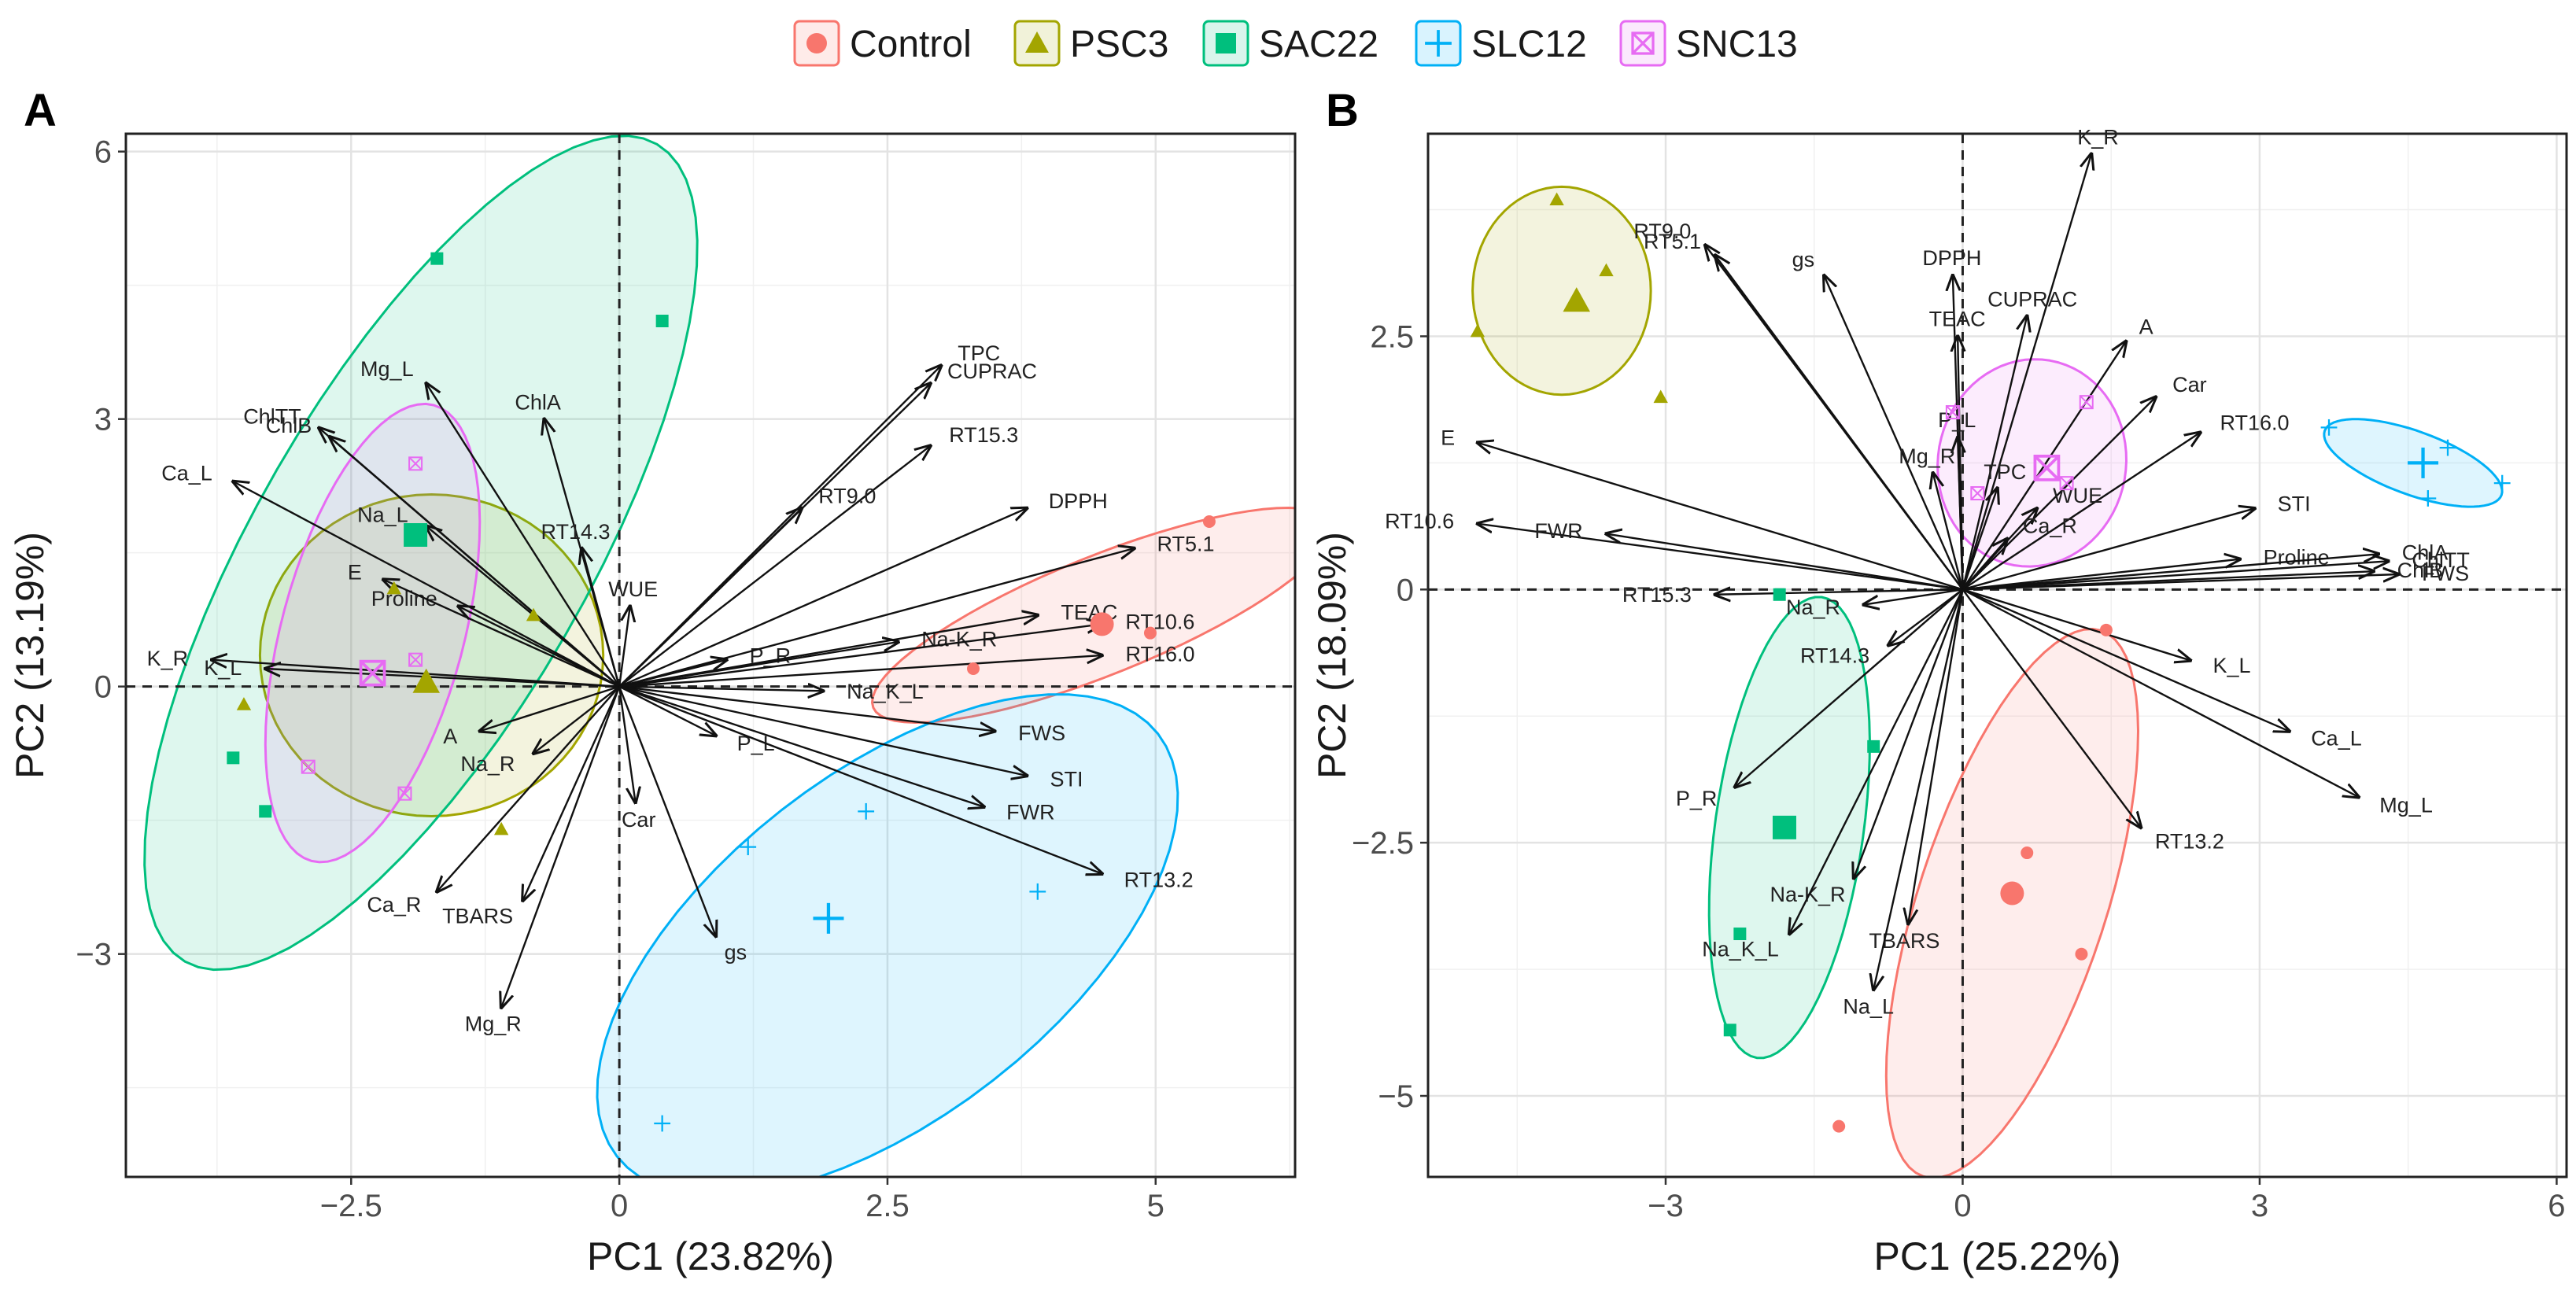  What do you see at coordinates (2160, 692) in the screenshot?
I see `loading-arrow-mg-l` at bounding box center [2160, 692].